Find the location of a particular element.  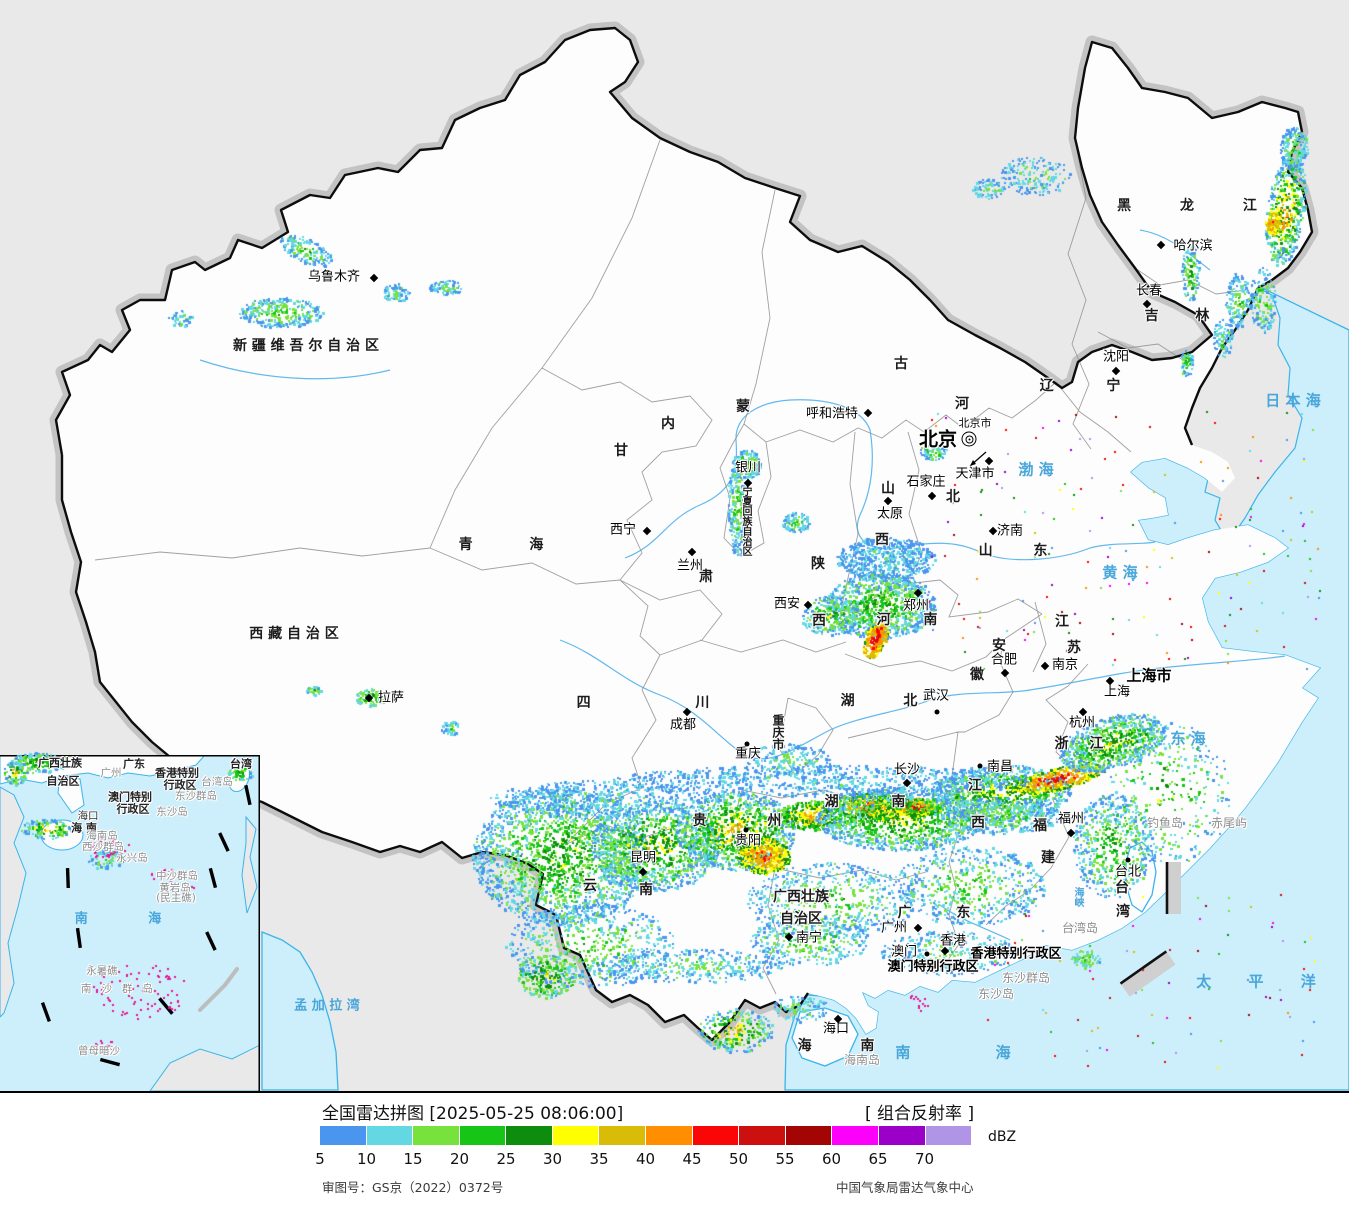

colorbar-tick: 5 is located at coordinates (320, 1159).